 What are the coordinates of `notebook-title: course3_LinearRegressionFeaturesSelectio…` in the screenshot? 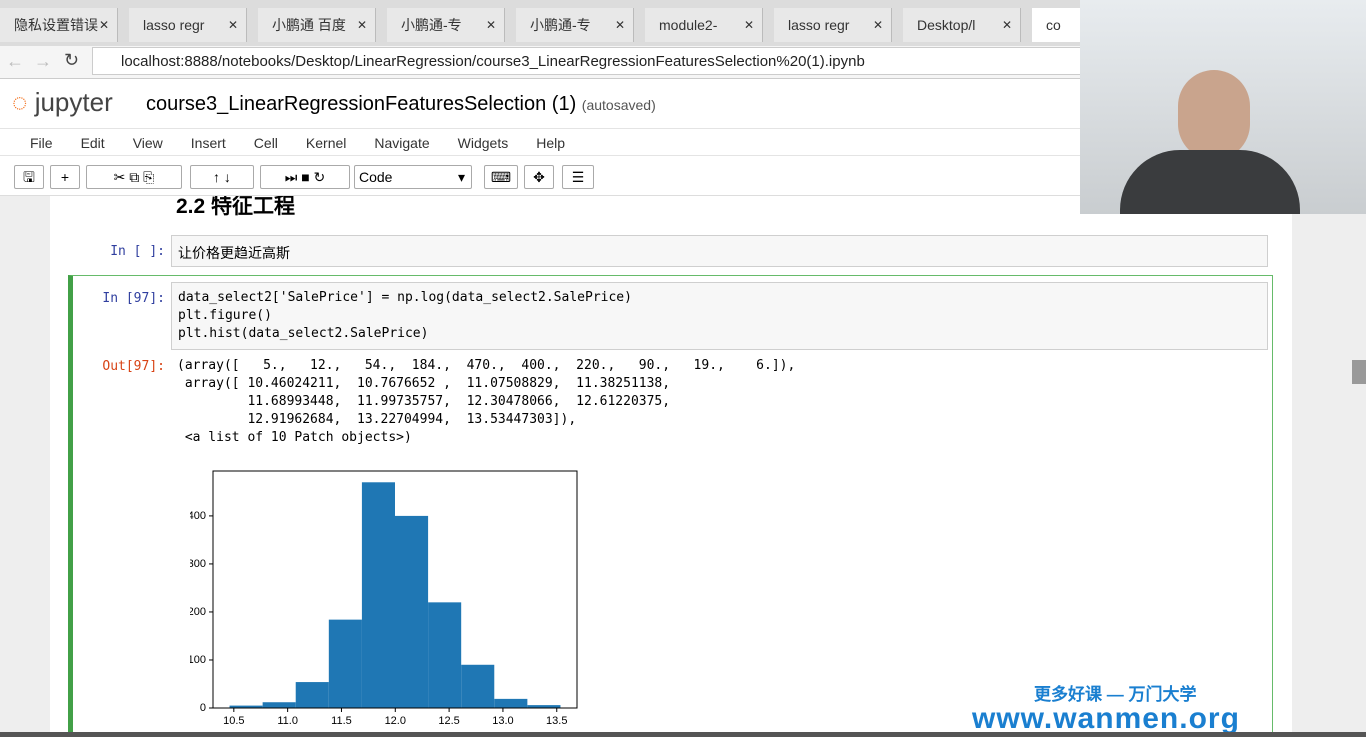 It's located at (401, 104).